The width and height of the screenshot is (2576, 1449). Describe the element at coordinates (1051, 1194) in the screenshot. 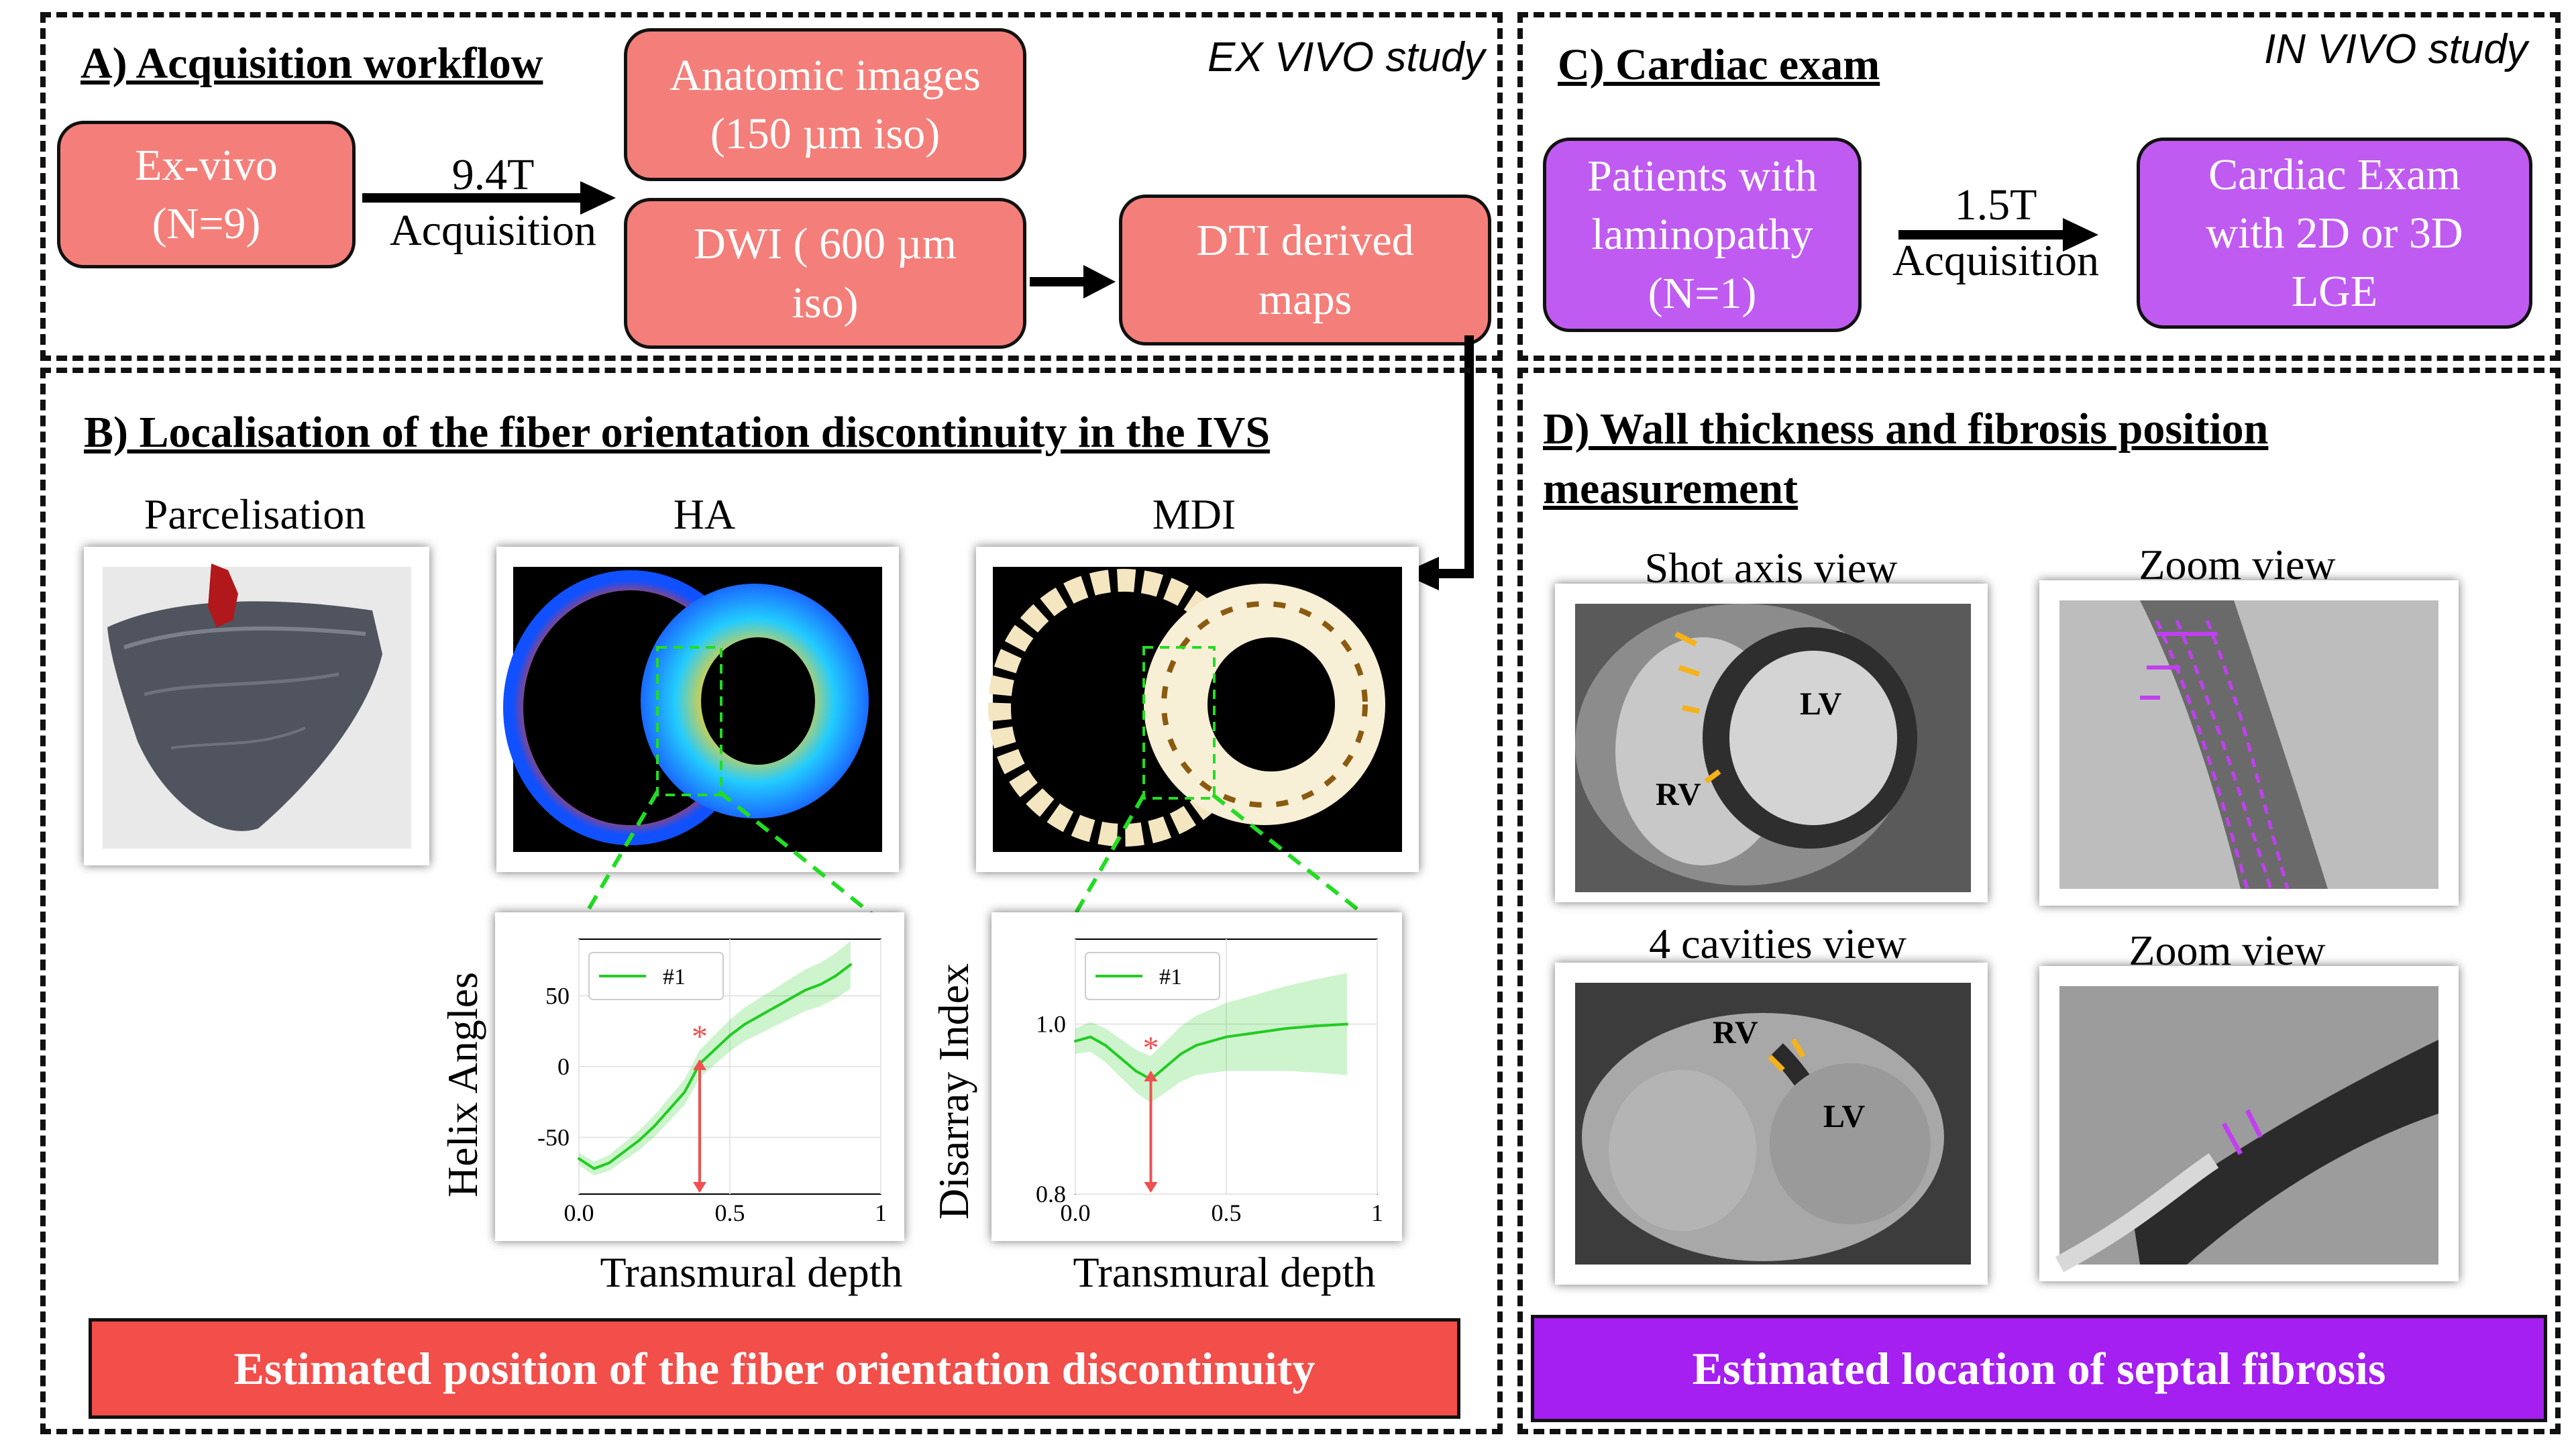

I see `y-tick-label: 0.8` at that location.